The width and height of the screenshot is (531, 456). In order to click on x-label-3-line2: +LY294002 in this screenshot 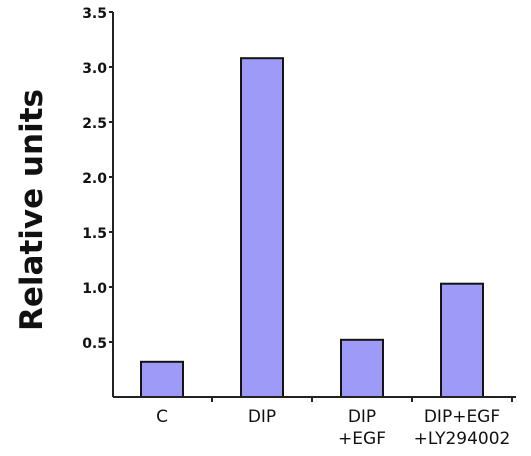, I will do `click(462, 439)`.